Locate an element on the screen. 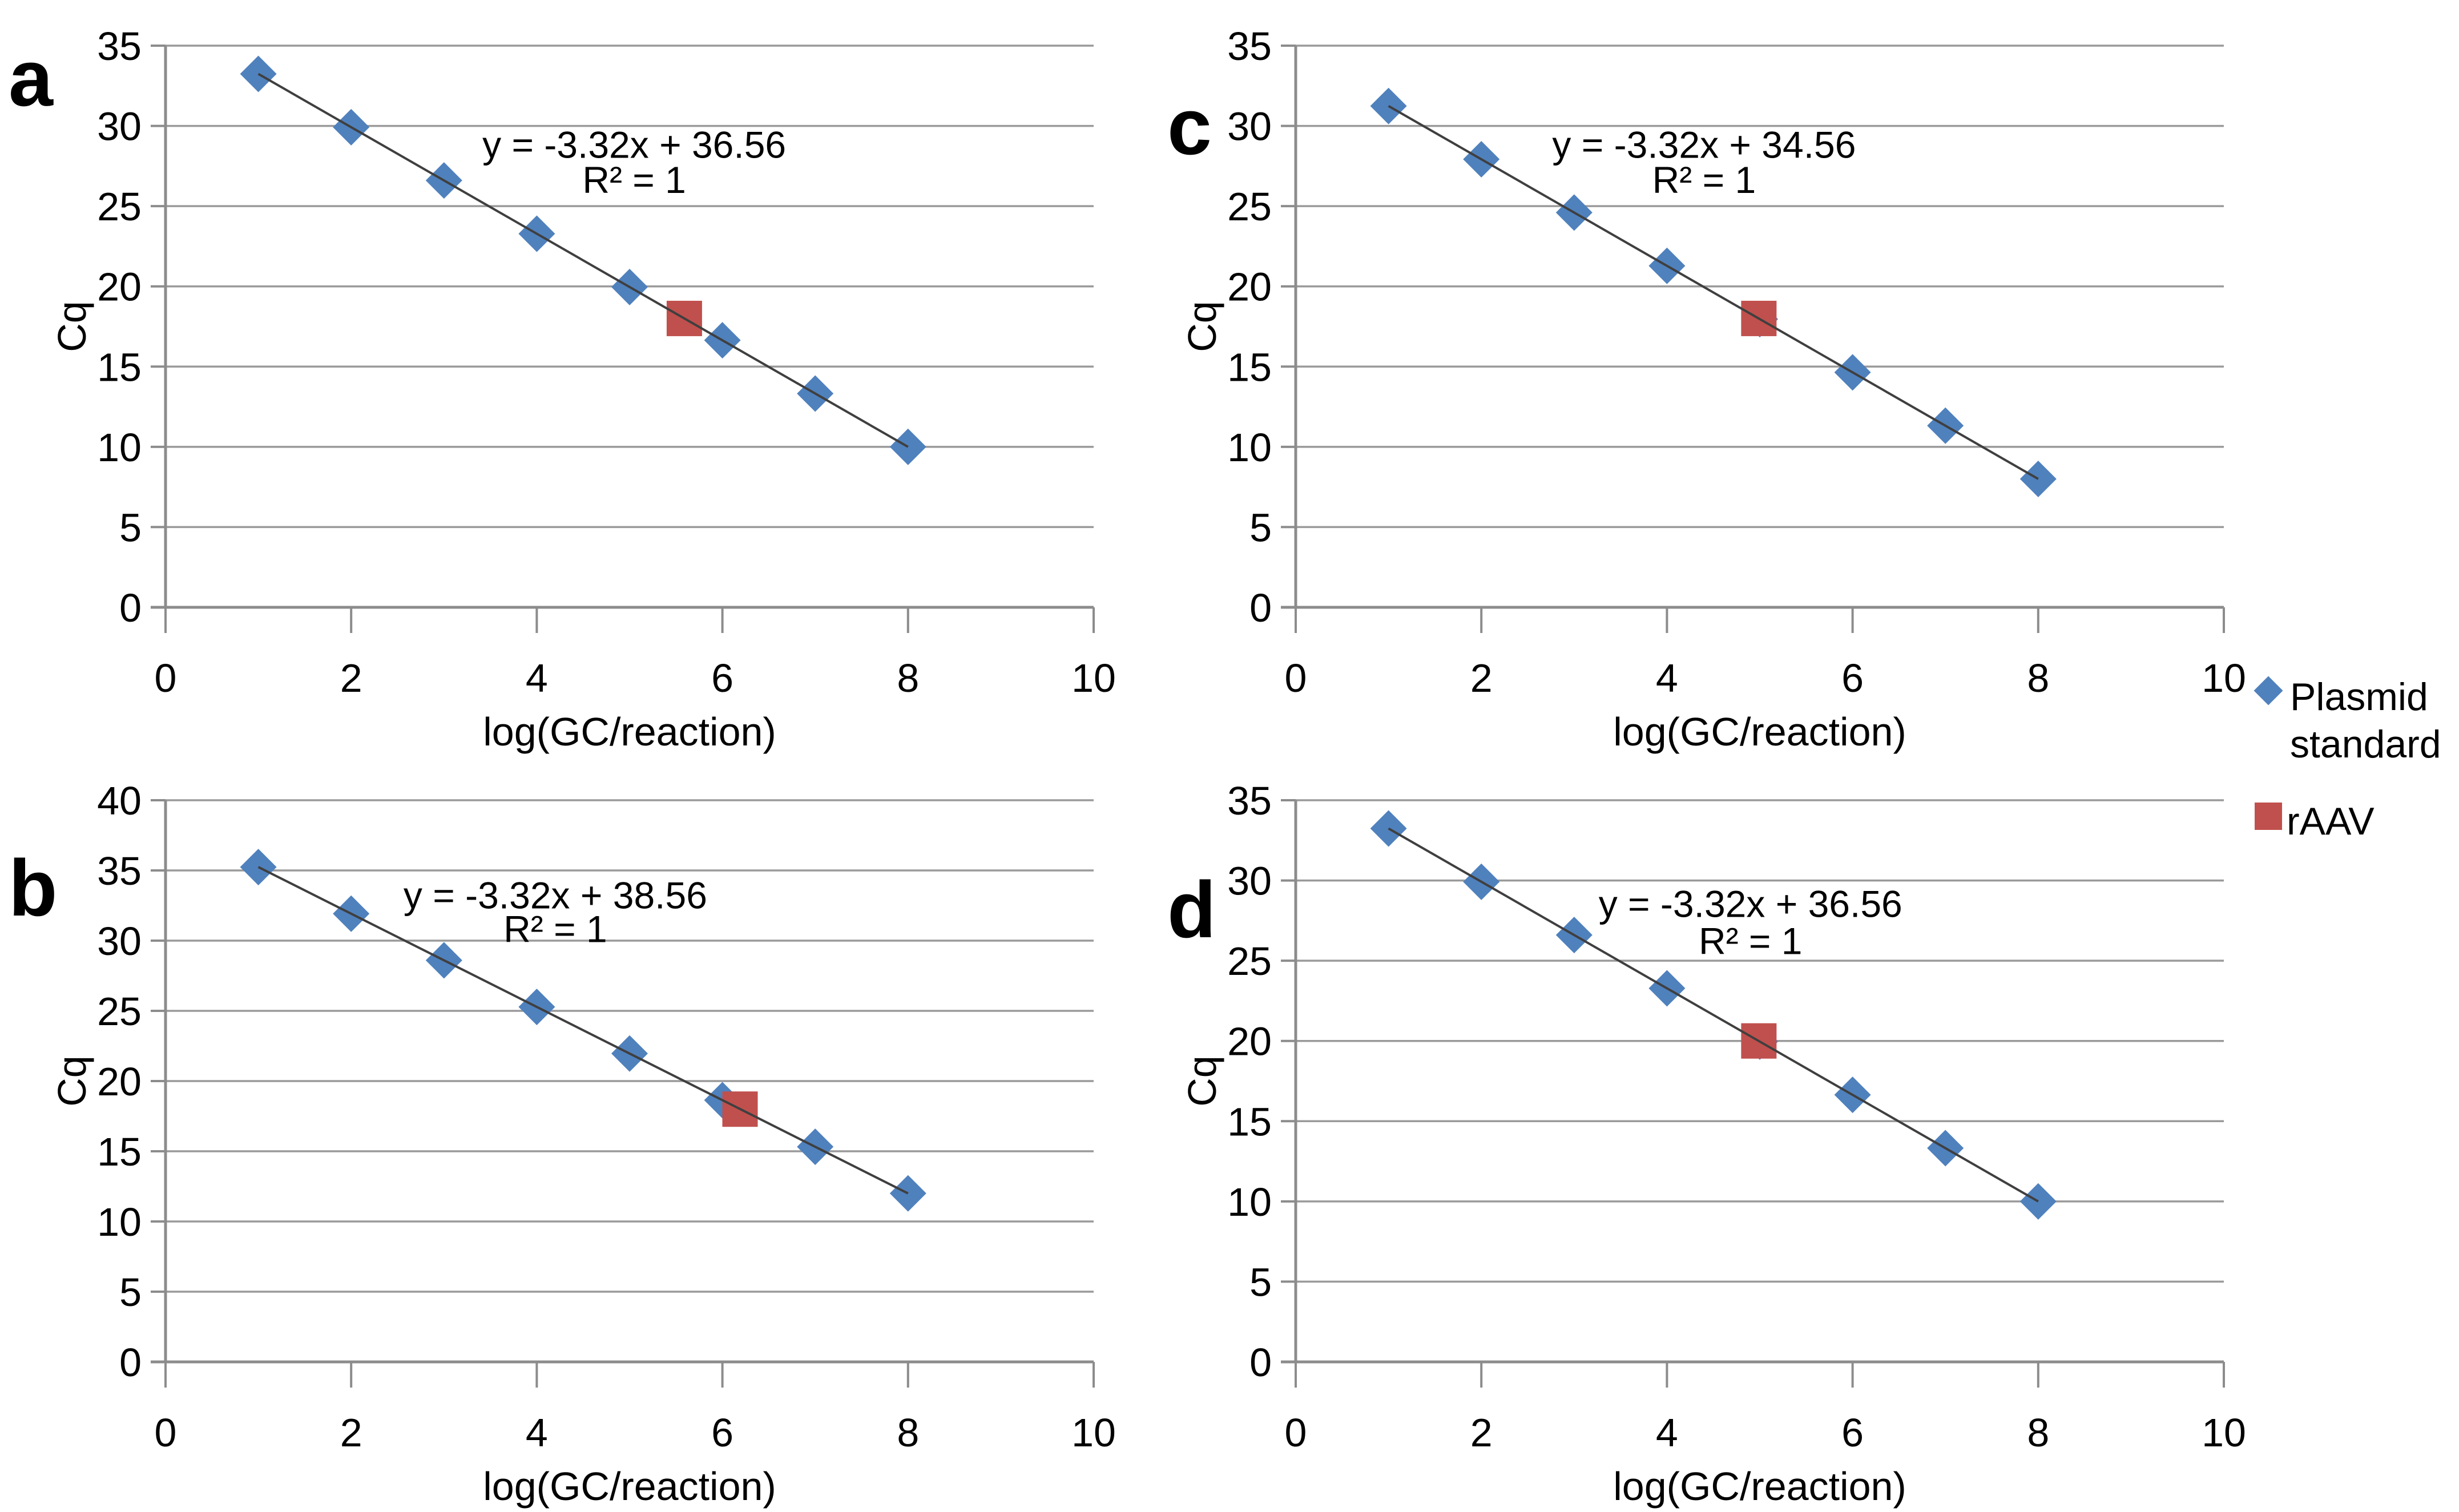 The height and width of the screenshot is (1512, 2459). legend-label-raav: rAAV is located at coordinates (2331, 821).